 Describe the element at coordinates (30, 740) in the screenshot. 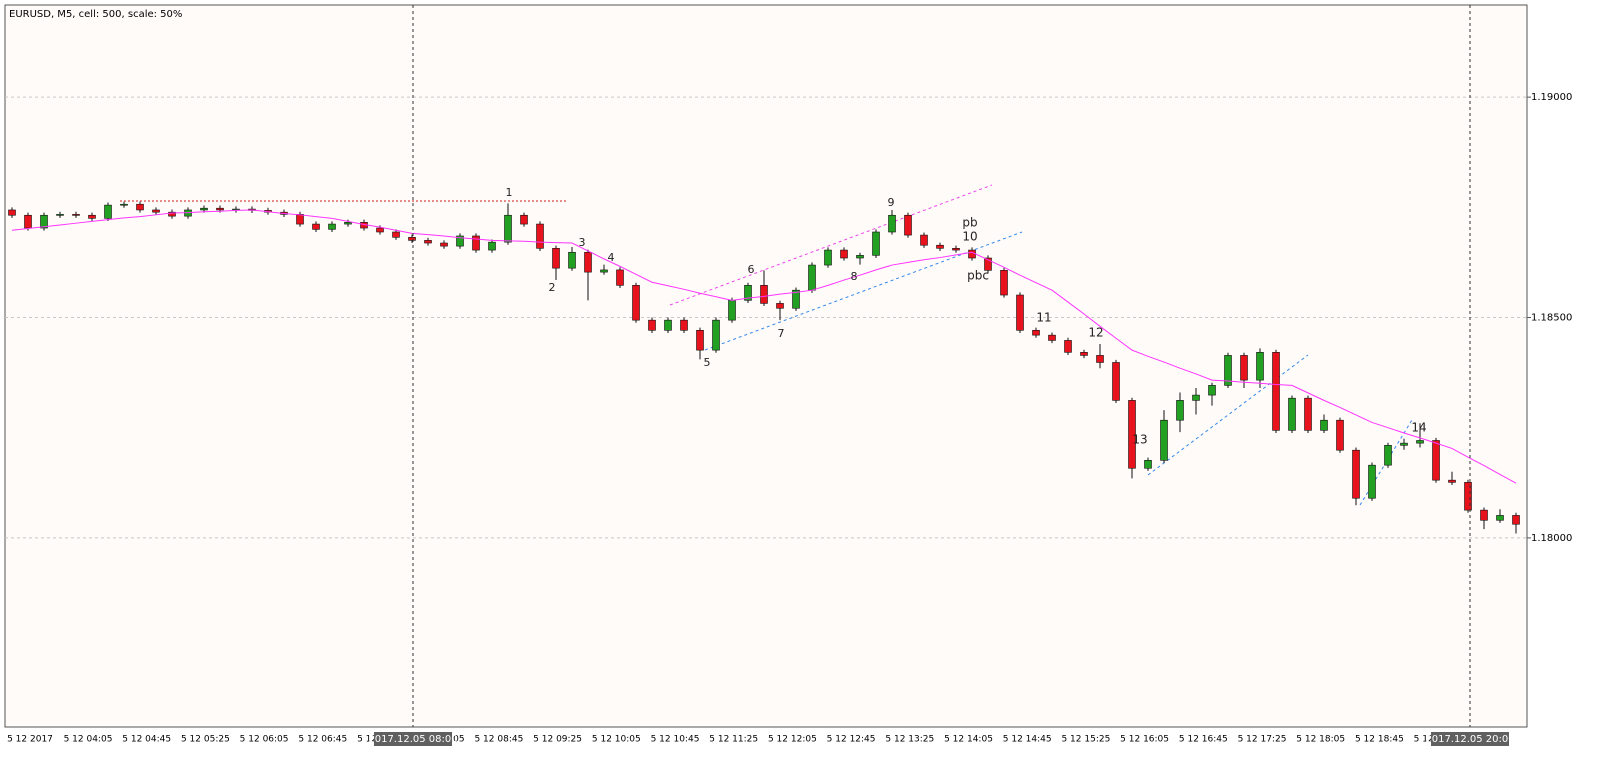

I see `x-tick-label: 5 12 2017` at that location.